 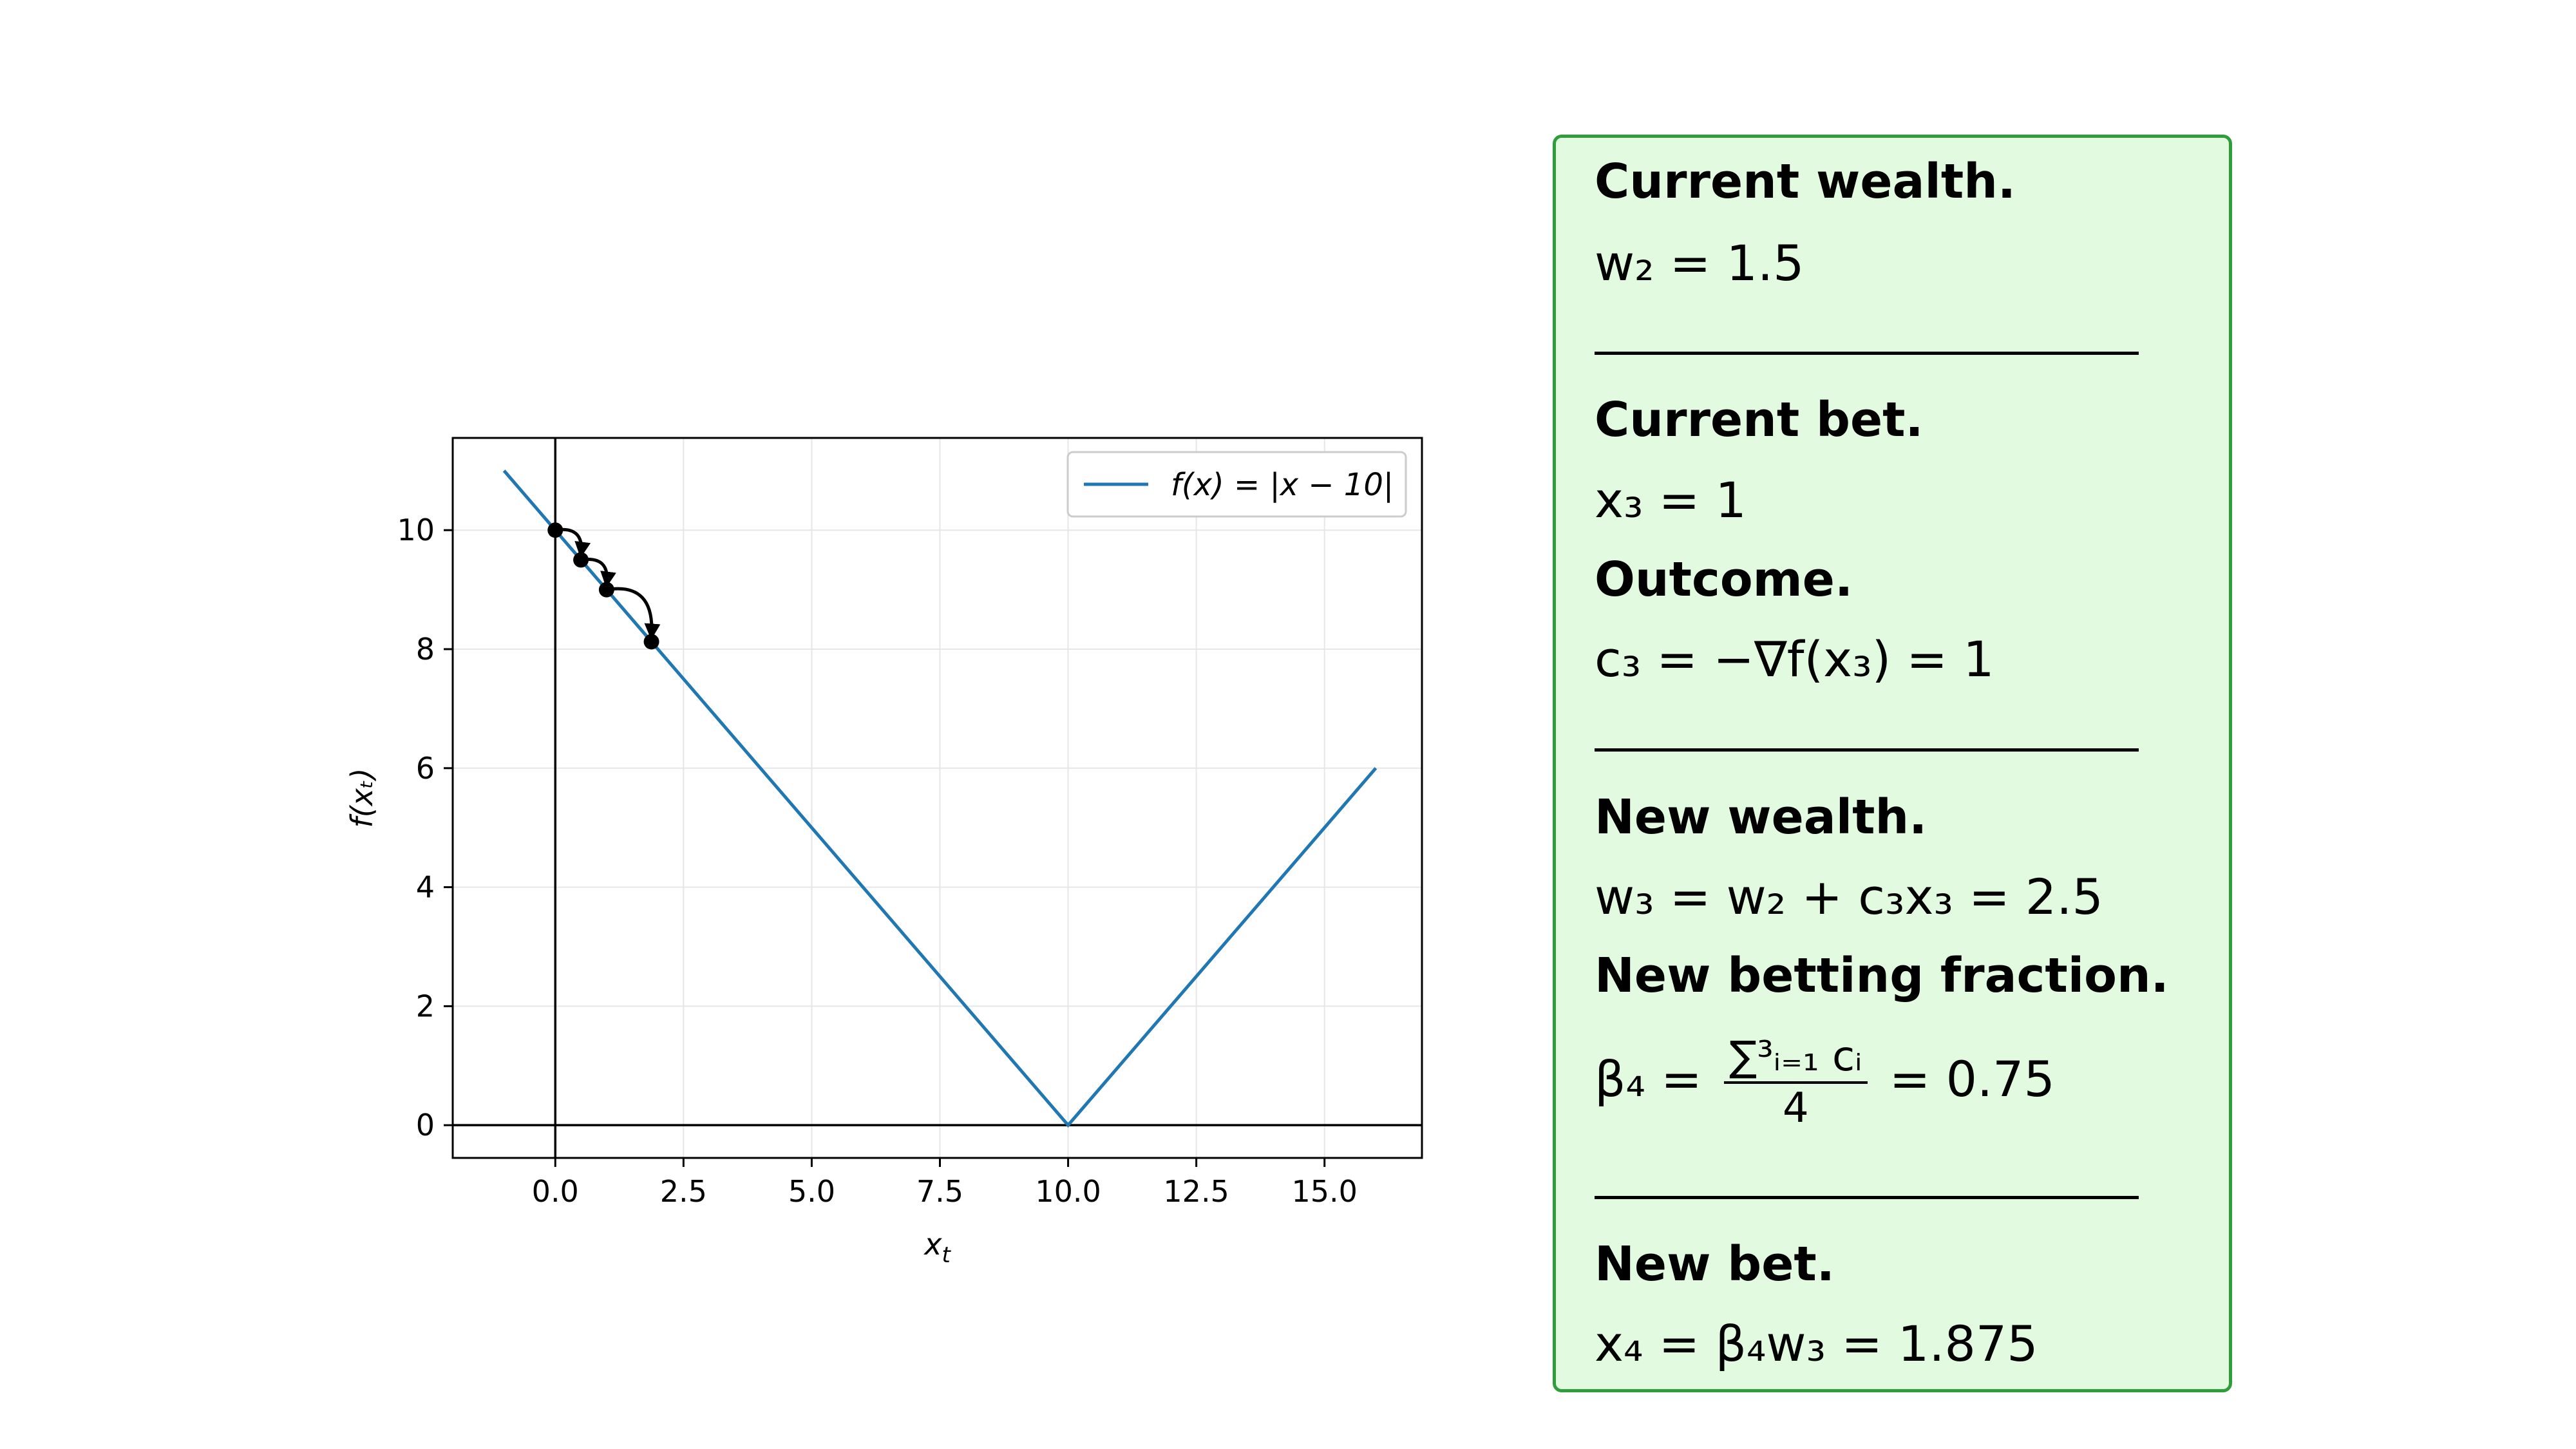 I want to click on x-tick-label: 12.5, so click(x=1196, y=1191).